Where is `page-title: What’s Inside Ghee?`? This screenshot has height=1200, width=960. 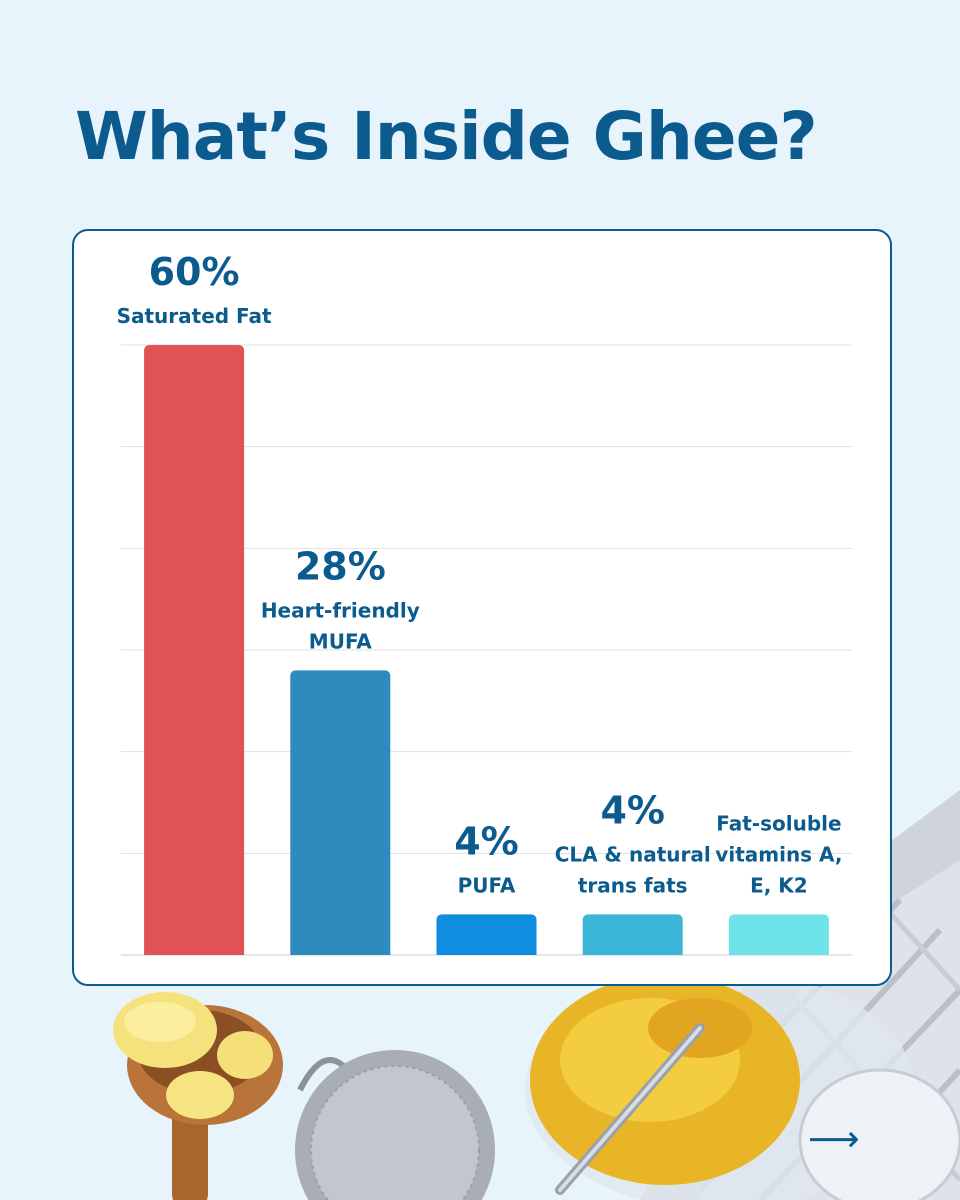
page-title: What’s Inside Ghee? is located at coordinates (446, 136).